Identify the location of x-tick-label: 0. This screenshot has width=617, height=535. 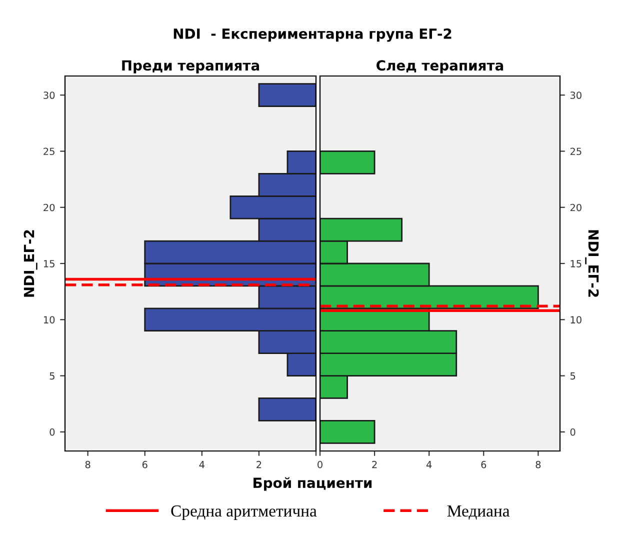
(320, 464).